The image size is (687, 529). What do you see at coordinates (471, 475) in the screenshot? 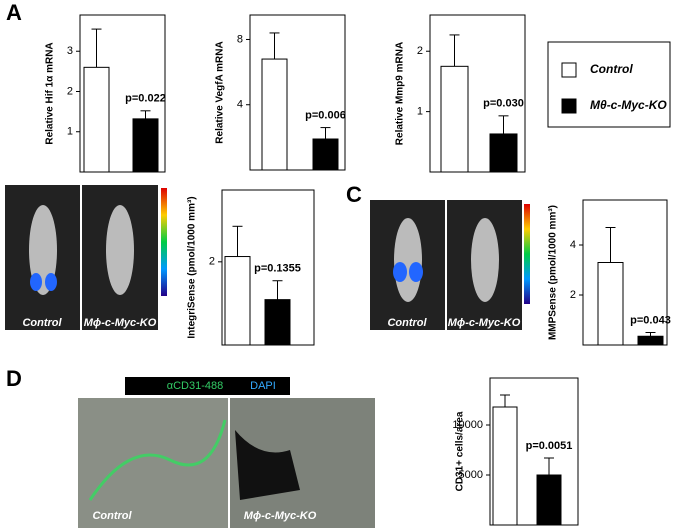
I see `y-tick-label: 5000` at bounding box center [471, 475].